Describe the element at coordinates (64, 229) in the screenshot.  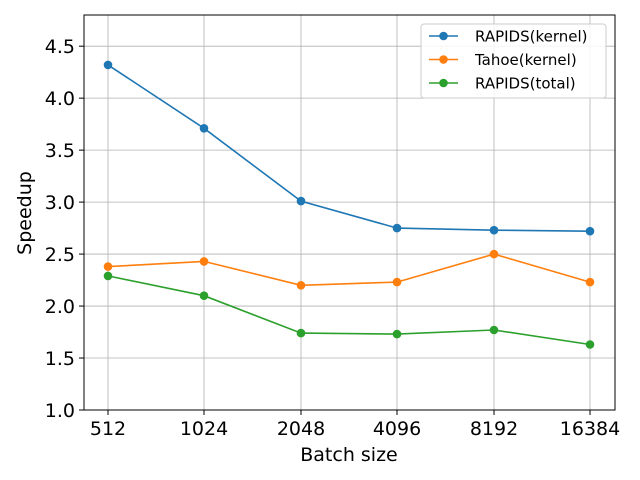
I see `y-axis-ticks: 1.0 1.5 2.0 2.5 3.0 3.5 4.0 4.5` at that location.